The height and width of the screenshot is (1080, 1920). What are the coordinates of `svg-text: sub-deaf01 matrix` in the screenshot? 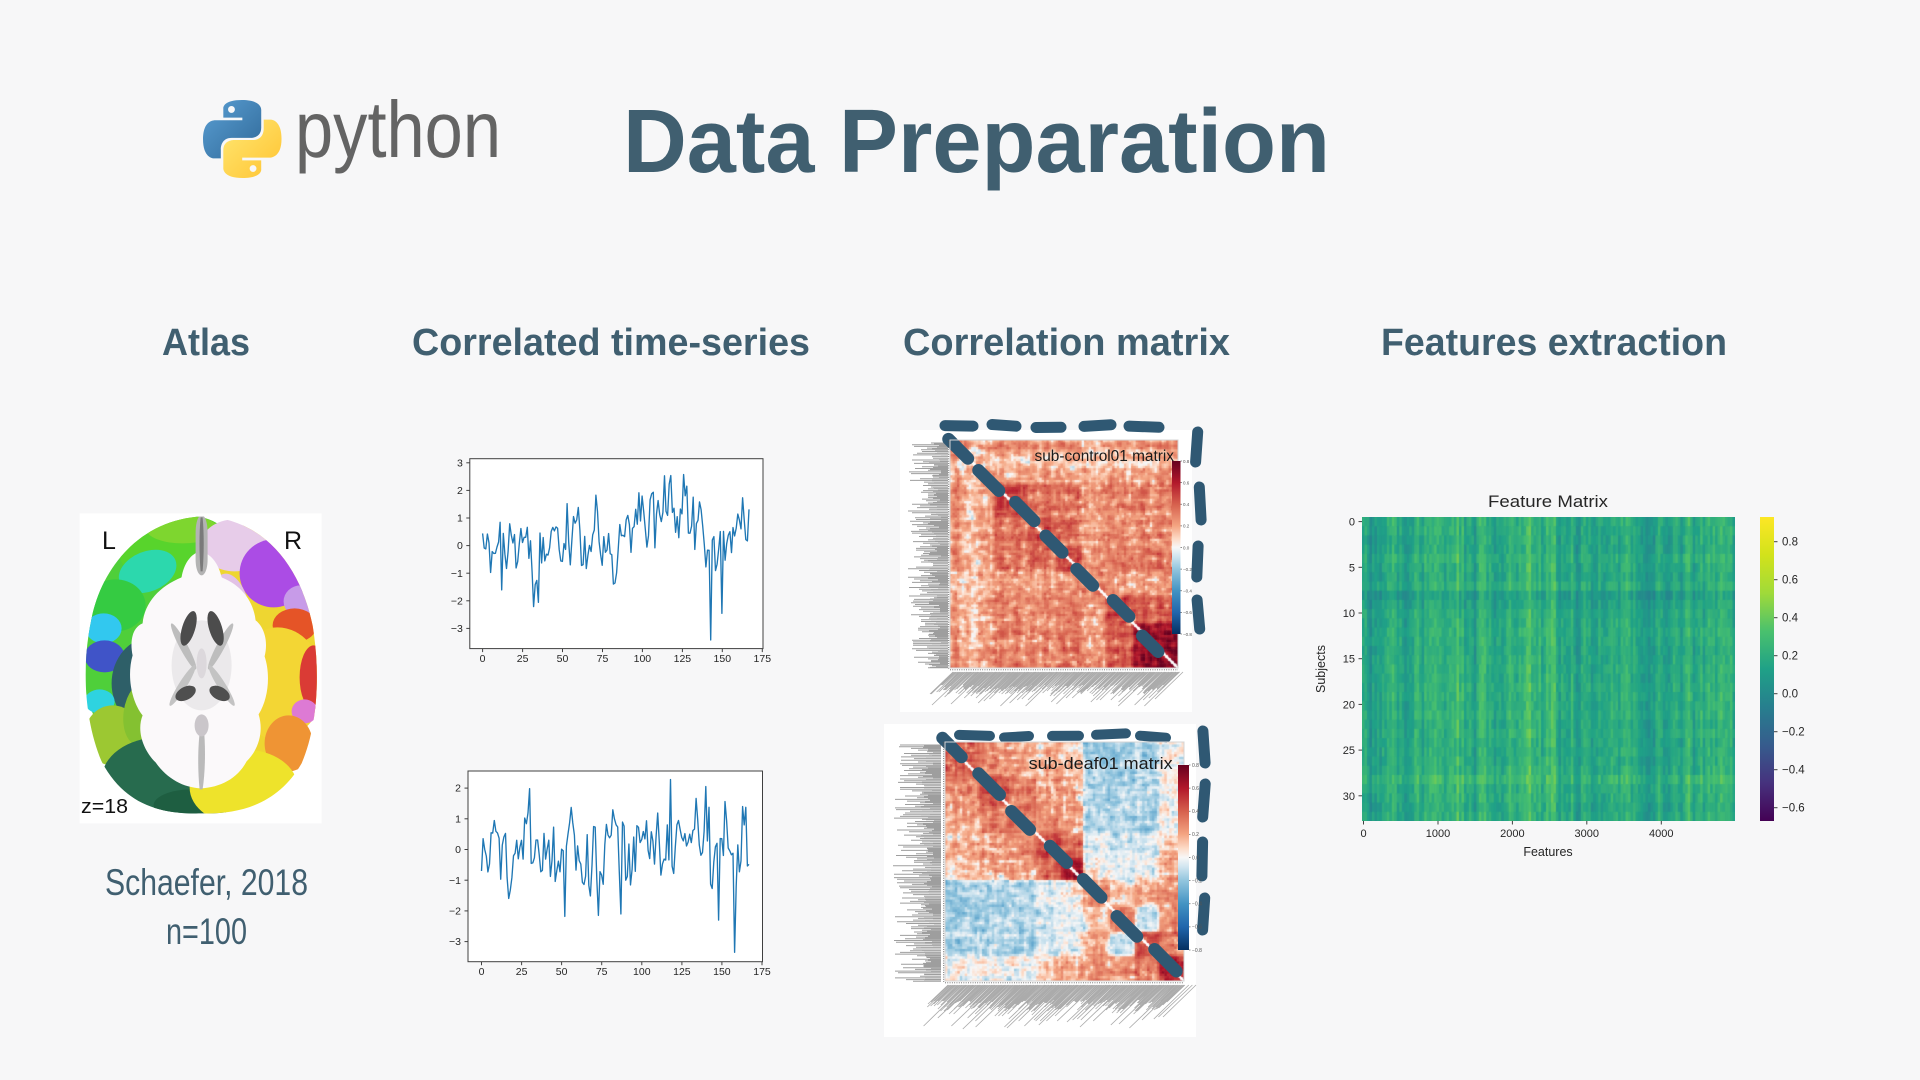 It's located at (1101, 763).